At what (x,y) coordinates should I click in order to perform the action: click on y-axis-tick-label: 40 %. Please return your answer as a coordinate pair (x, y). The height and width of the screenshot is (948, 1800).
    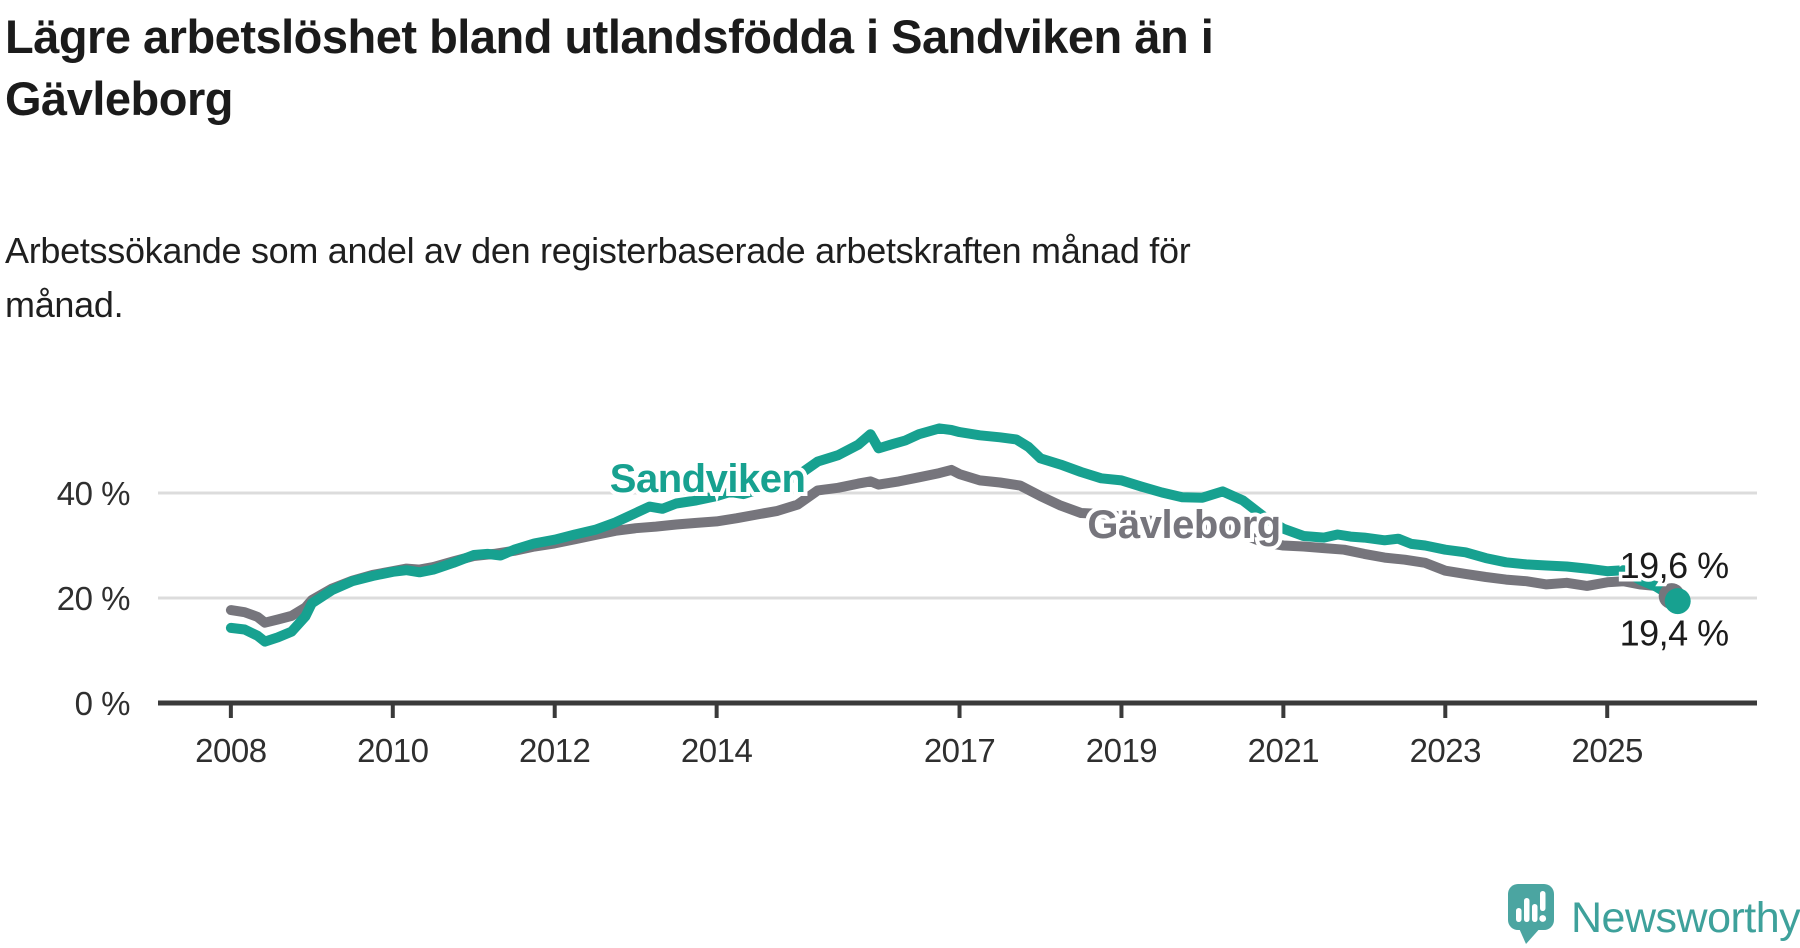
    Looking at the image, I should click on (93, 493).